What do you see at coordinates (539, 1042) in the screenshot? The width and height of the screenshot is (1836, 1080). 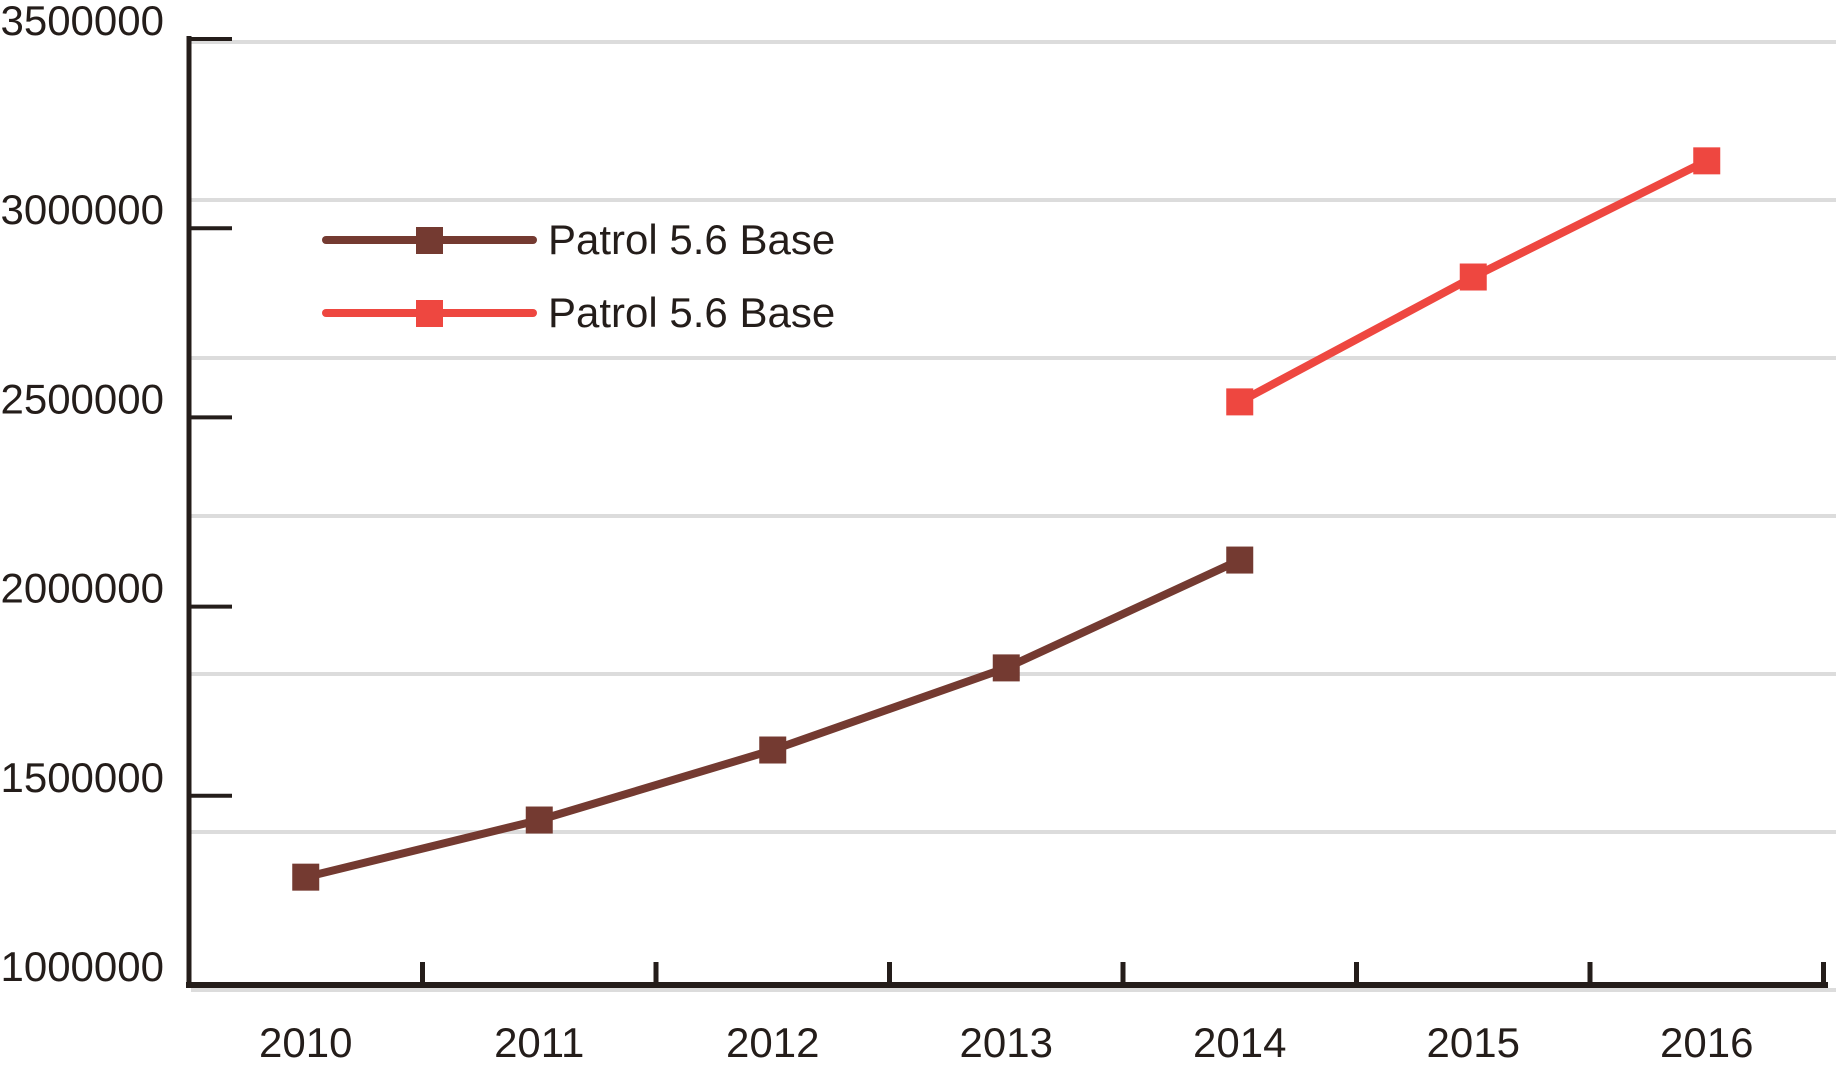 I see `x-tick-label: 2011` at bounding box center [539, 1042].